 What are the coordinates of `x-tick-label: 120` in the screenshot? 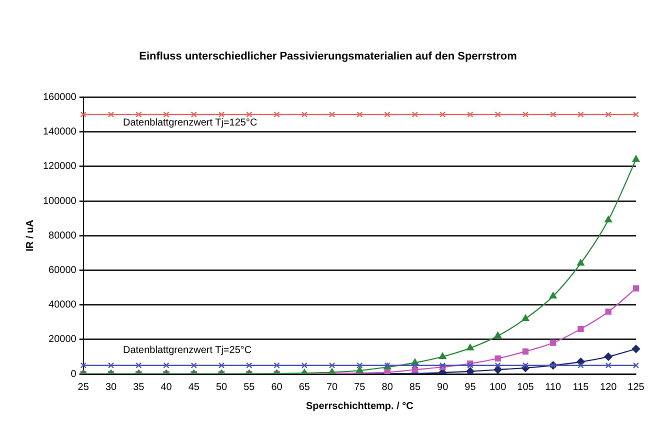 It's located at (609, 387).